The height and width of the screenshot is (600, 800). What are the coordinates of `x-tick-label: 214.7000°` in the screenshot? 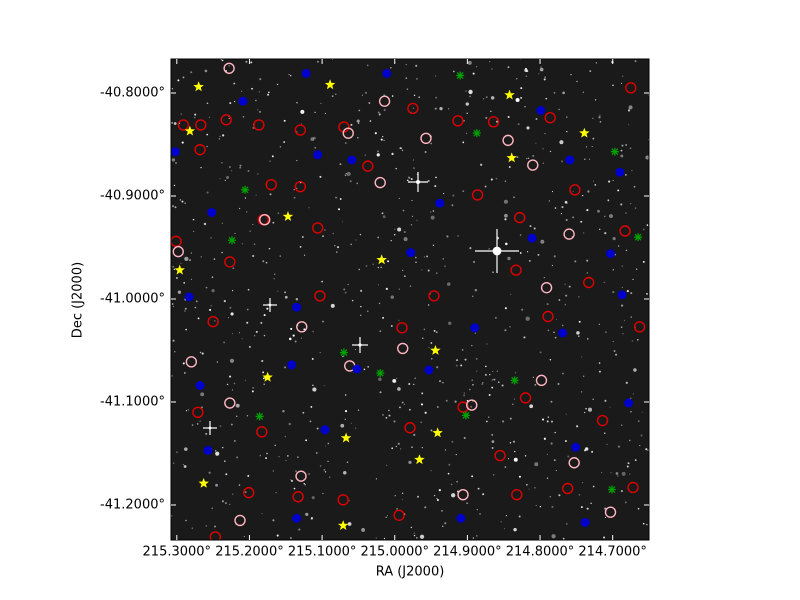 It's located at (612, 552).